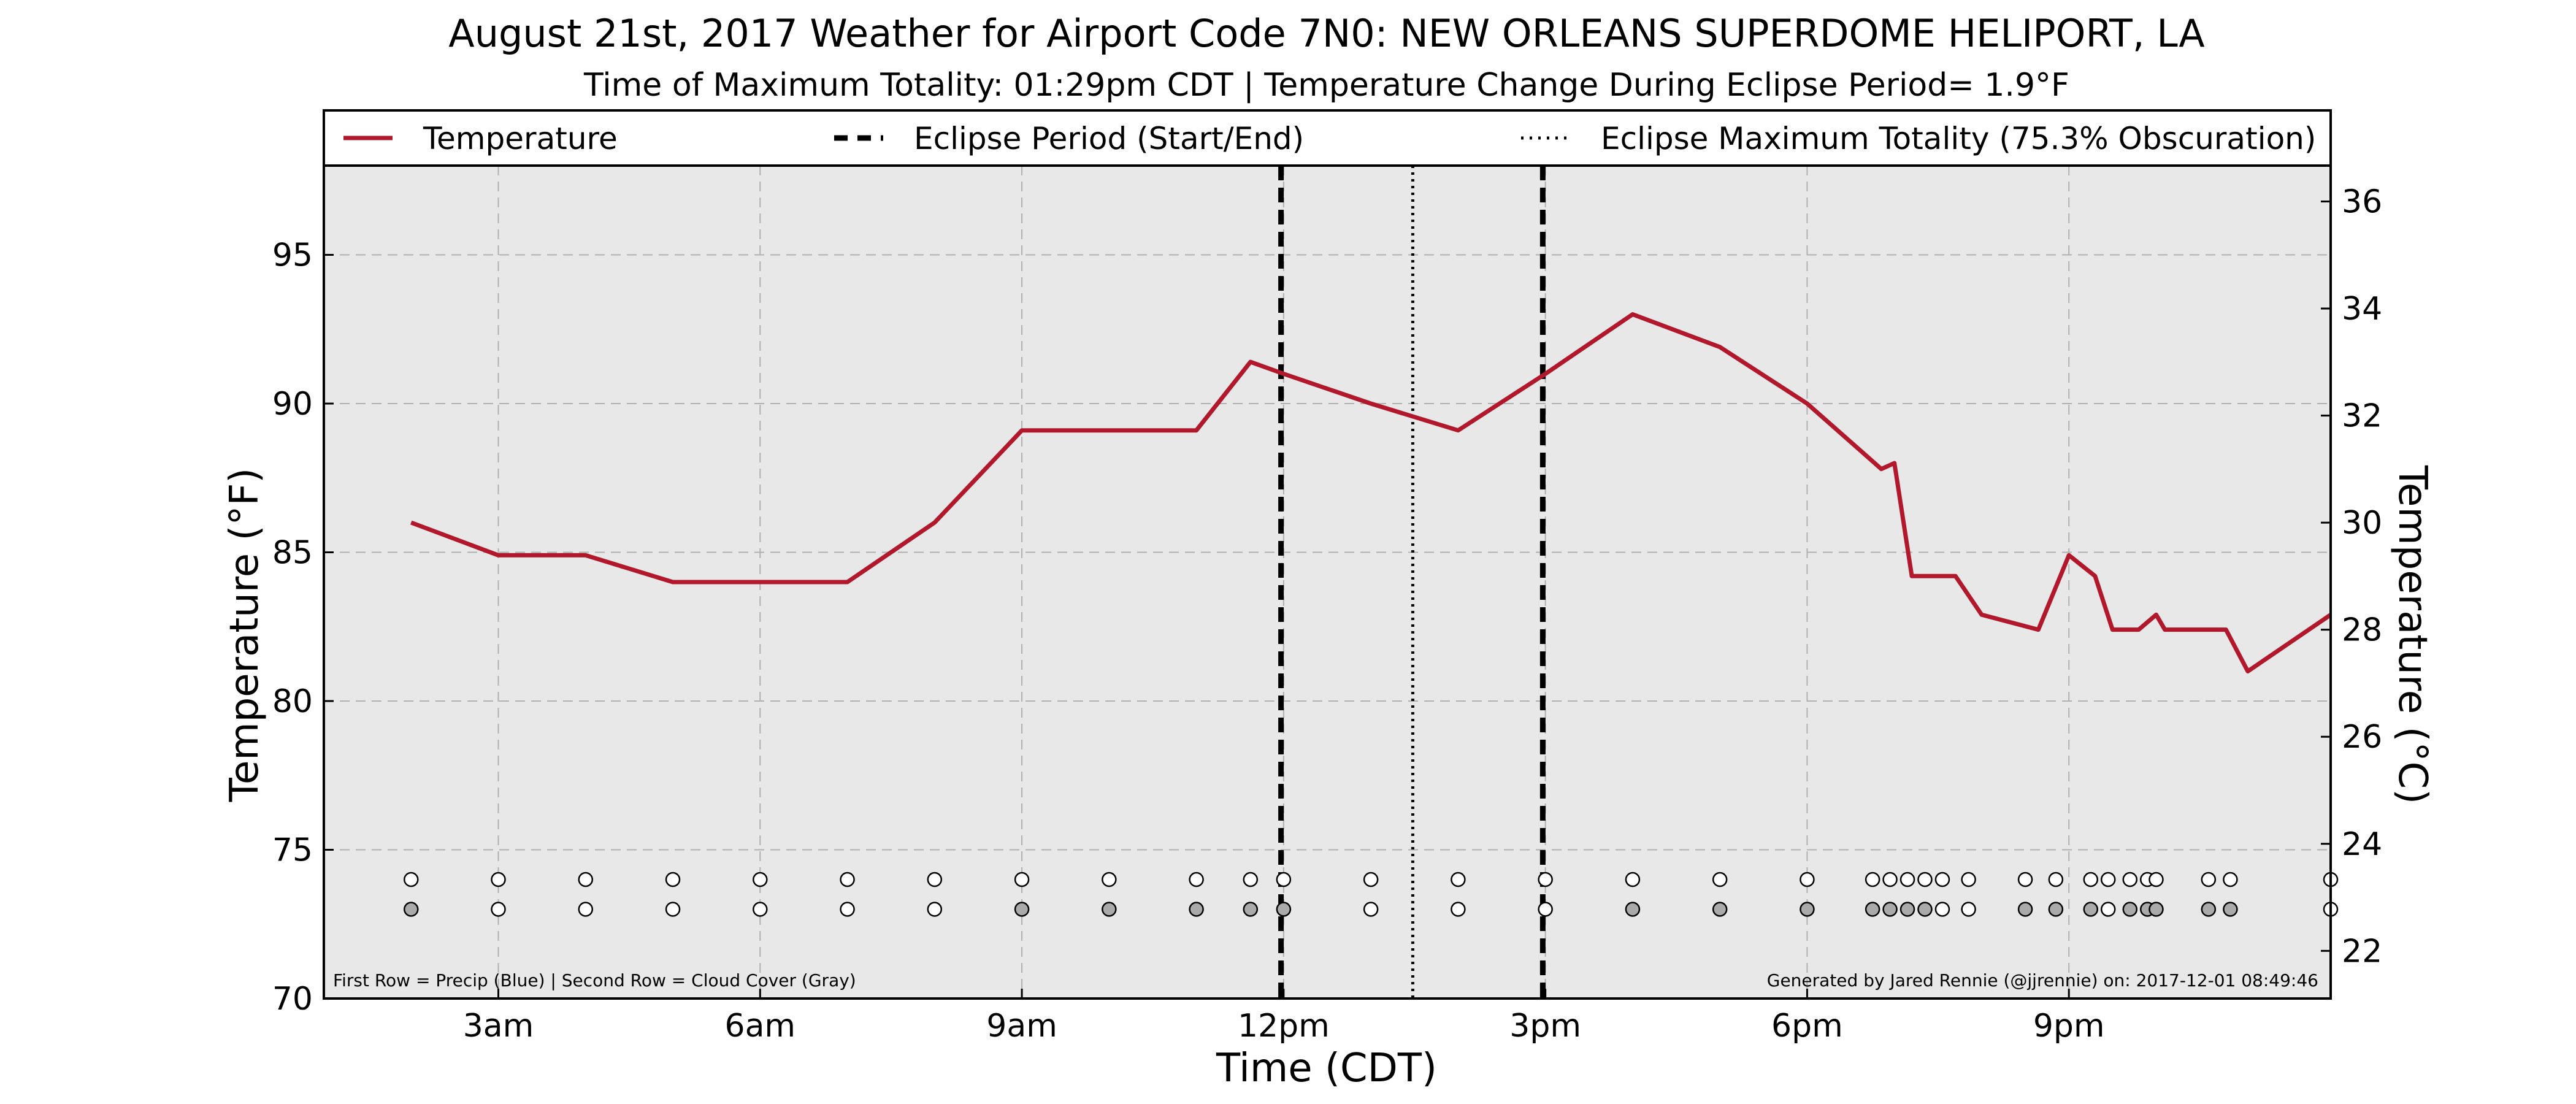  What do you see at coordinates (2069, 1026) in the screenshot?
I see `x-tick-label: 9pm` at bounding box center [2069, 1026].